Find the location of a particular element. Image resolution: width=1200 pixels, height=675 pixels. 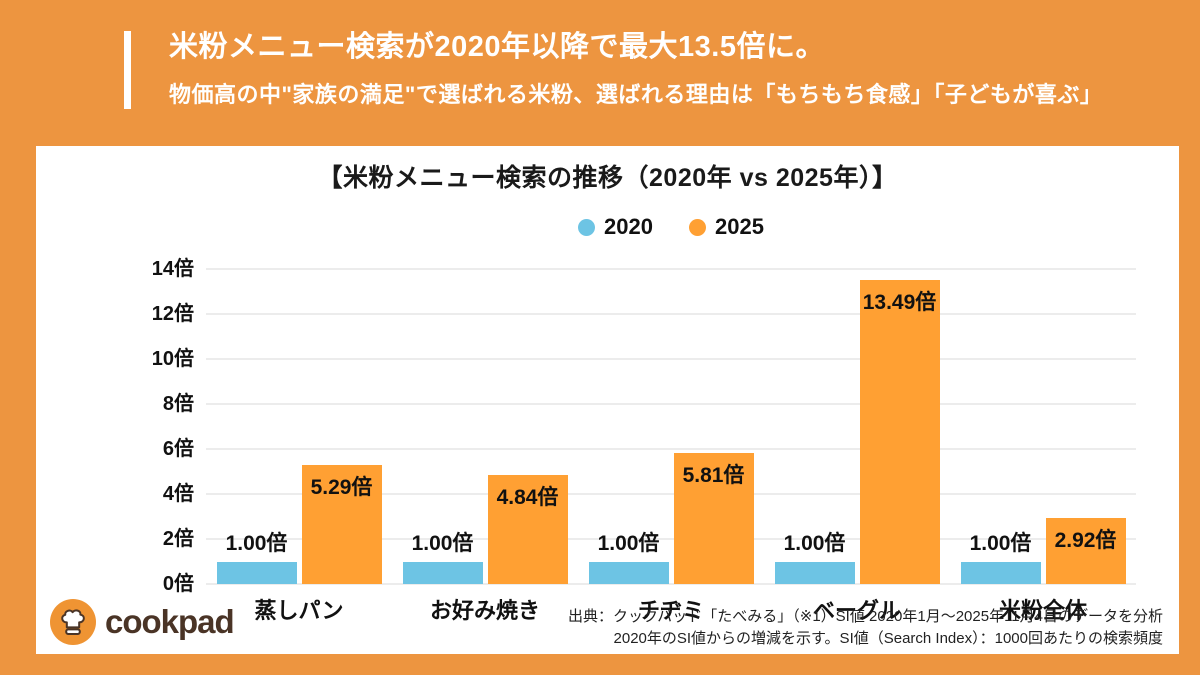

y-tick-label: 6倍 is located at coordinates (178, 449).